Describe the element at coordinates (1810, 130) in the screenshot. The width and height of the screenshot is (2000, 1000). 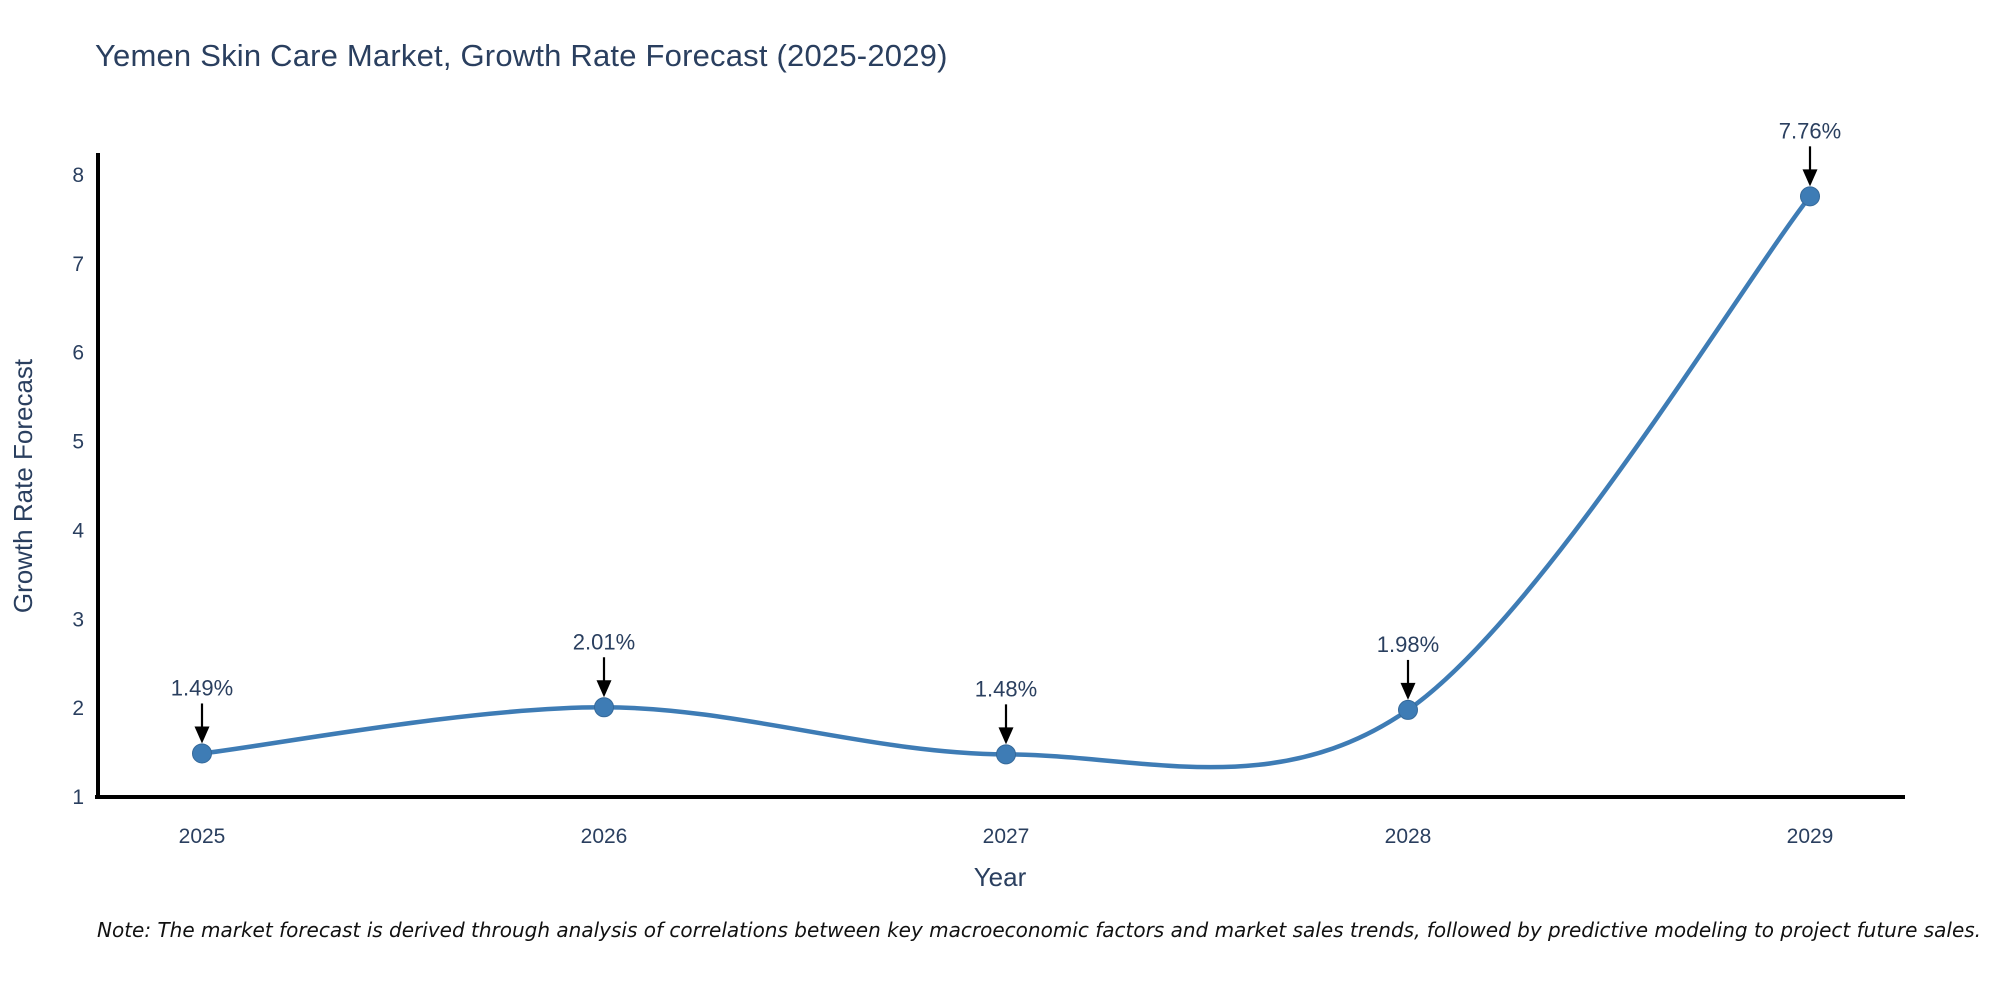
I see `point-value-label: 7.76%` at that location.